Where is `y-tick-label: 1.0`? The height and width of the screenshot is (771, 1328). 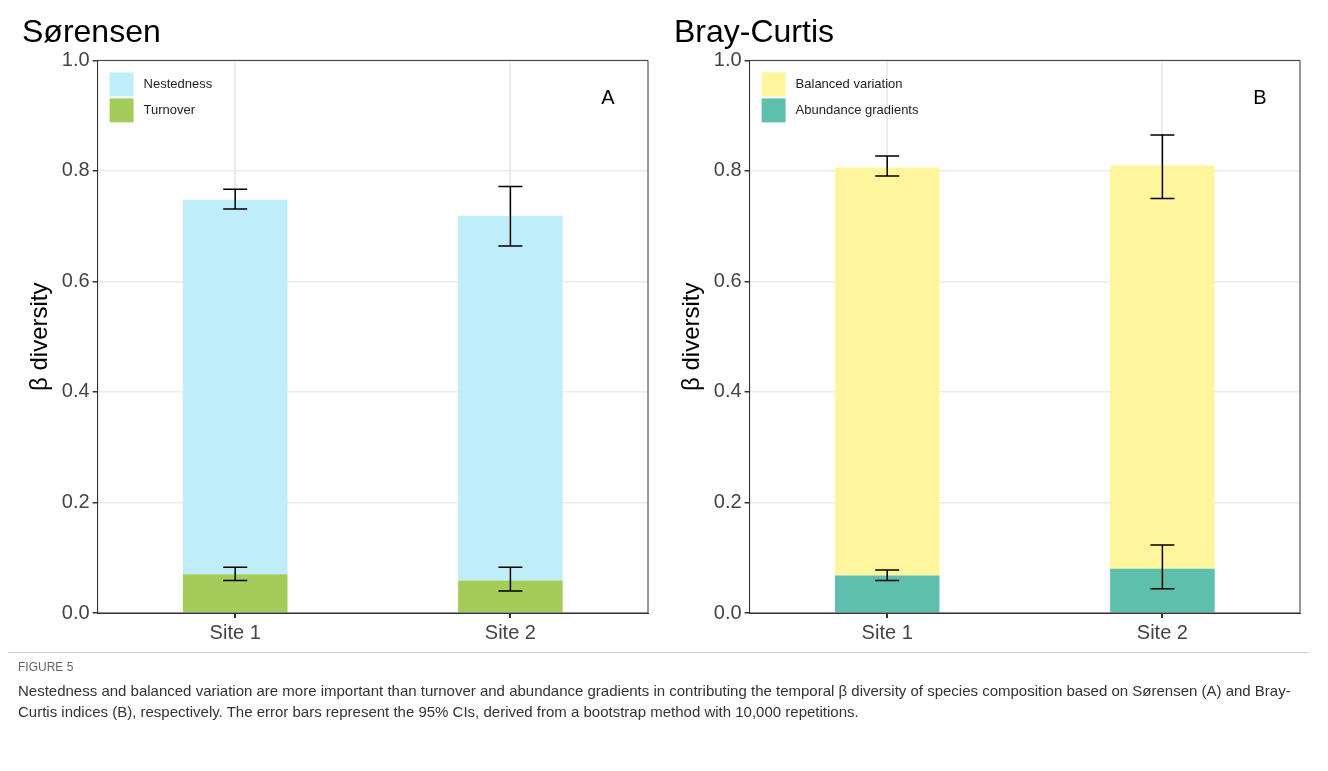 y-tick-label: 1.0 is located at coordinates (75, 58).